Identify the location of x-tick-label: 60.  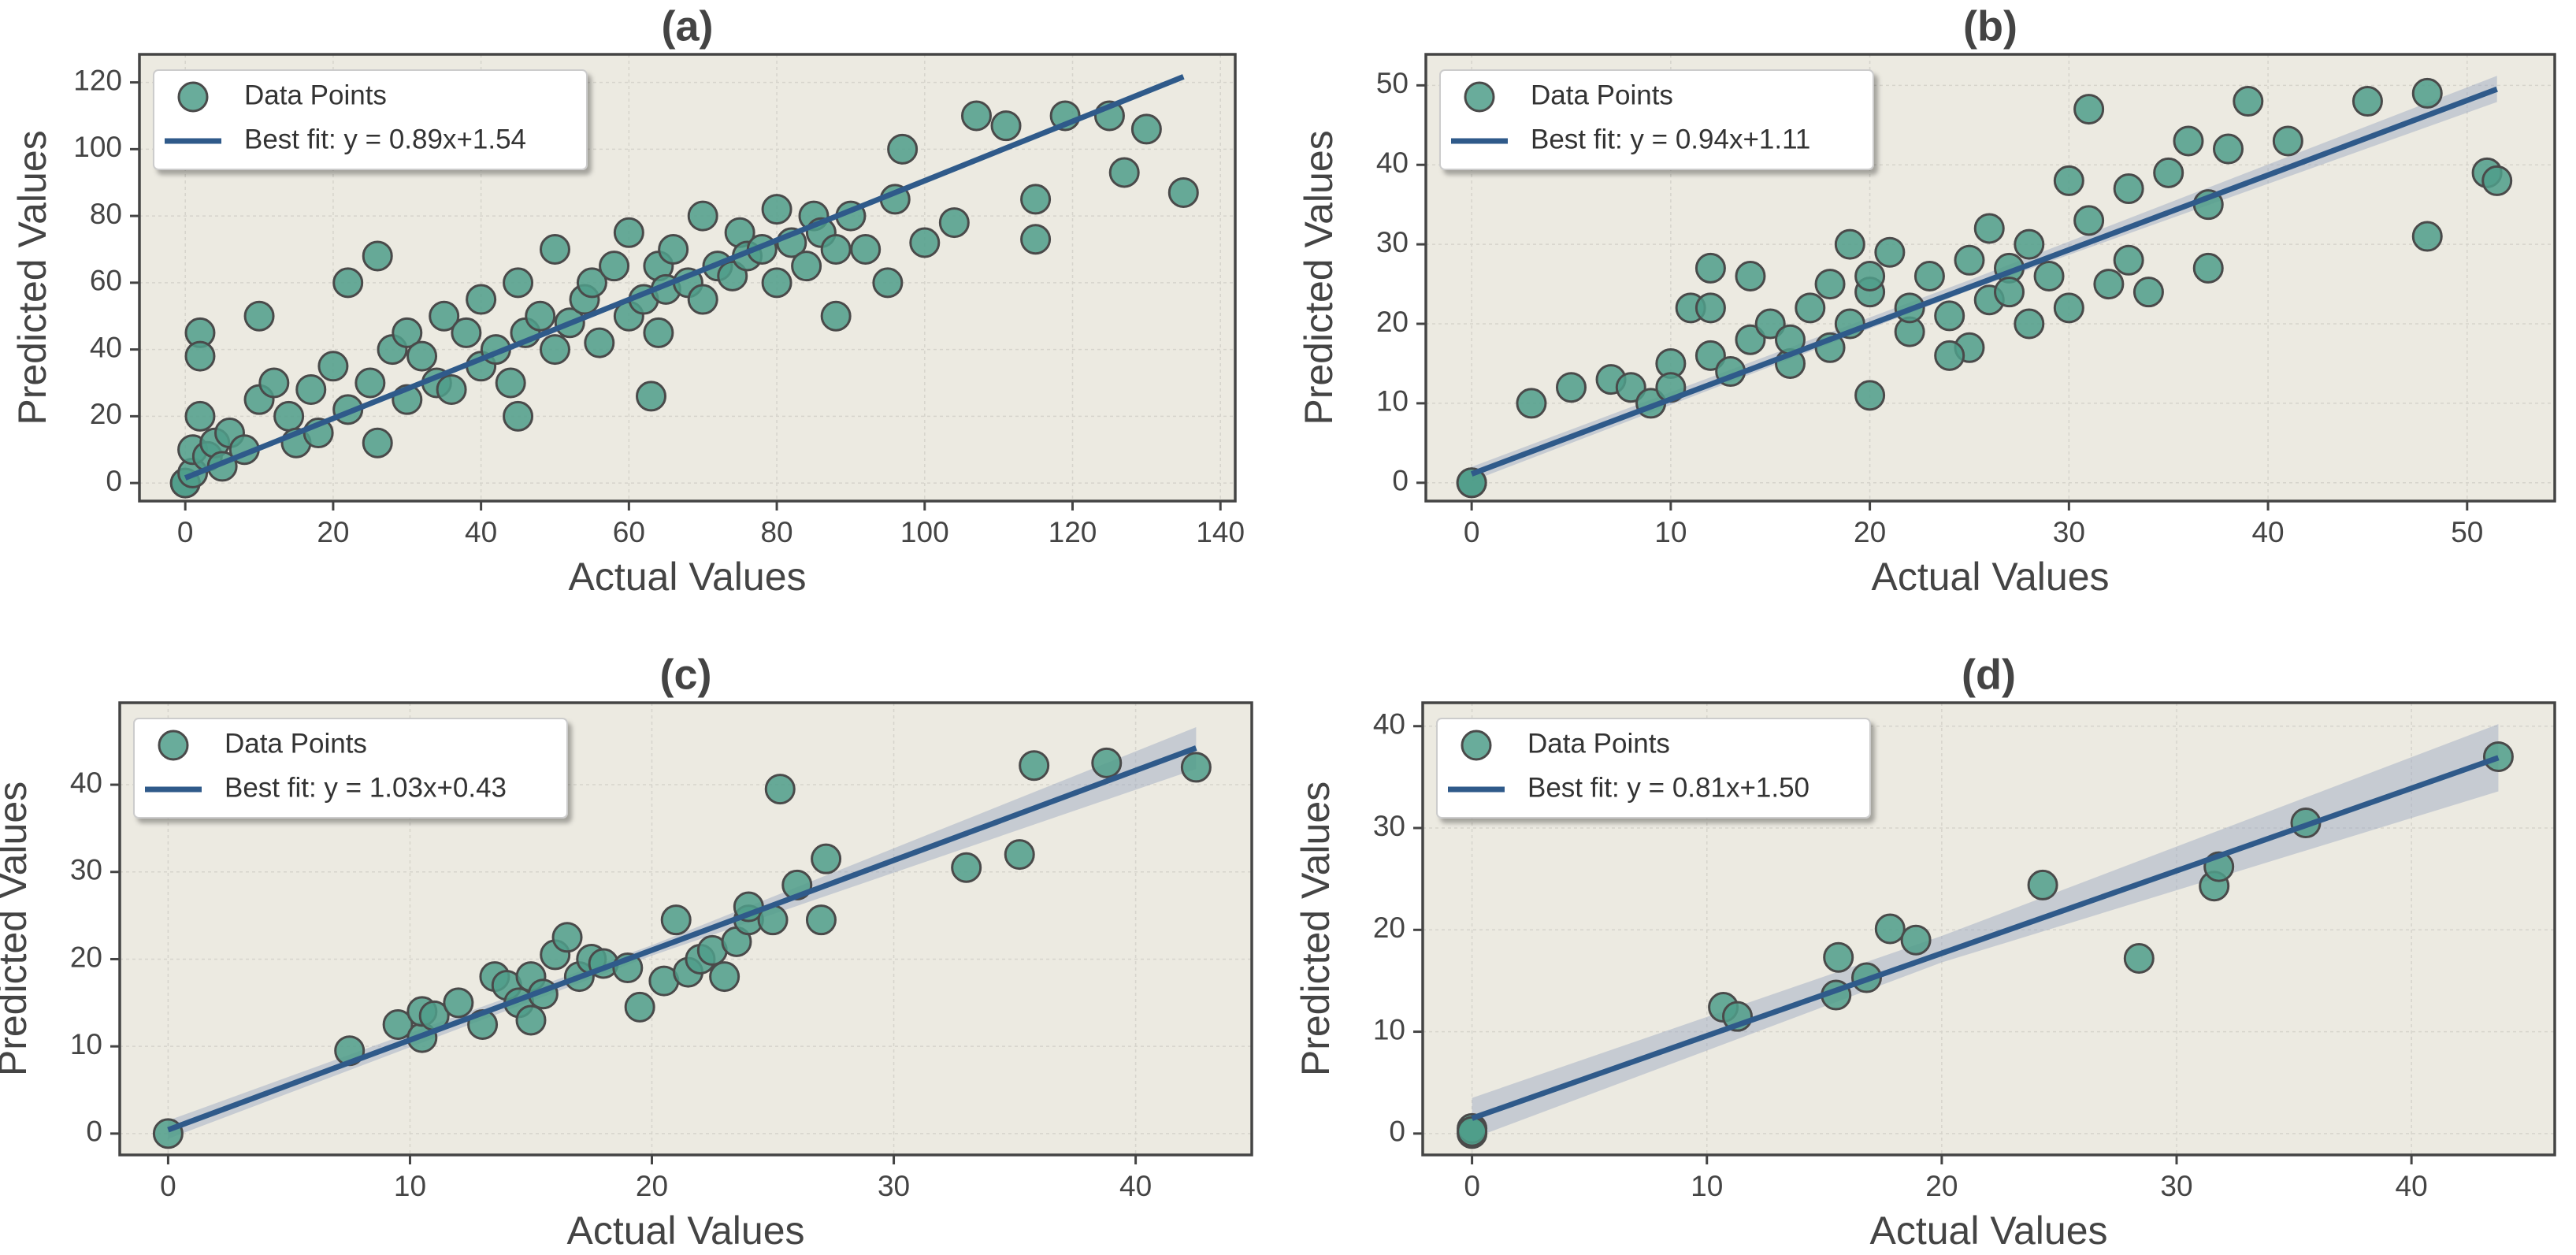
(629, 532).